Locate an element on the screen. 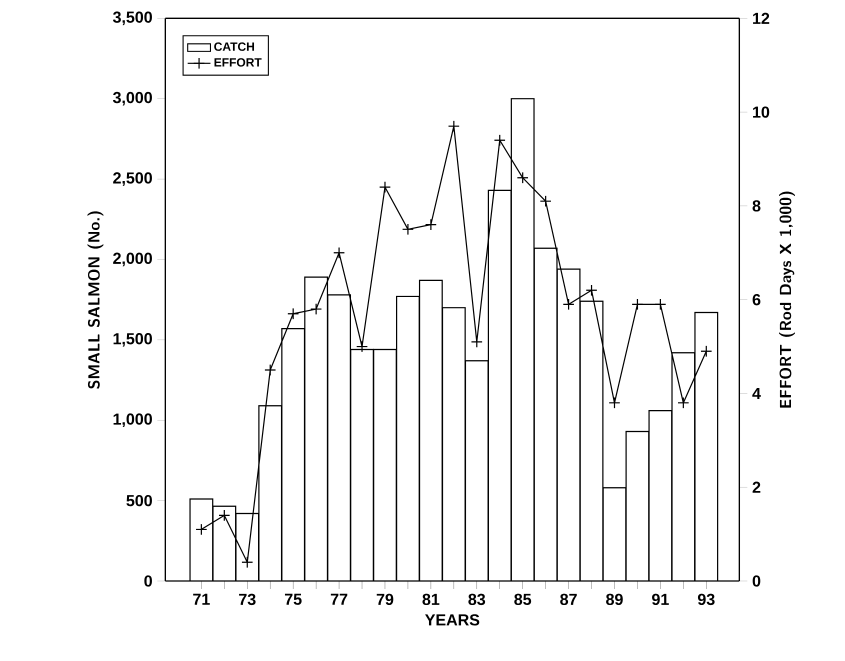 This screenshot has height=661, width=845. y-axis-title: SMALL SALMON (No.) is located at coordinates (95, 300).